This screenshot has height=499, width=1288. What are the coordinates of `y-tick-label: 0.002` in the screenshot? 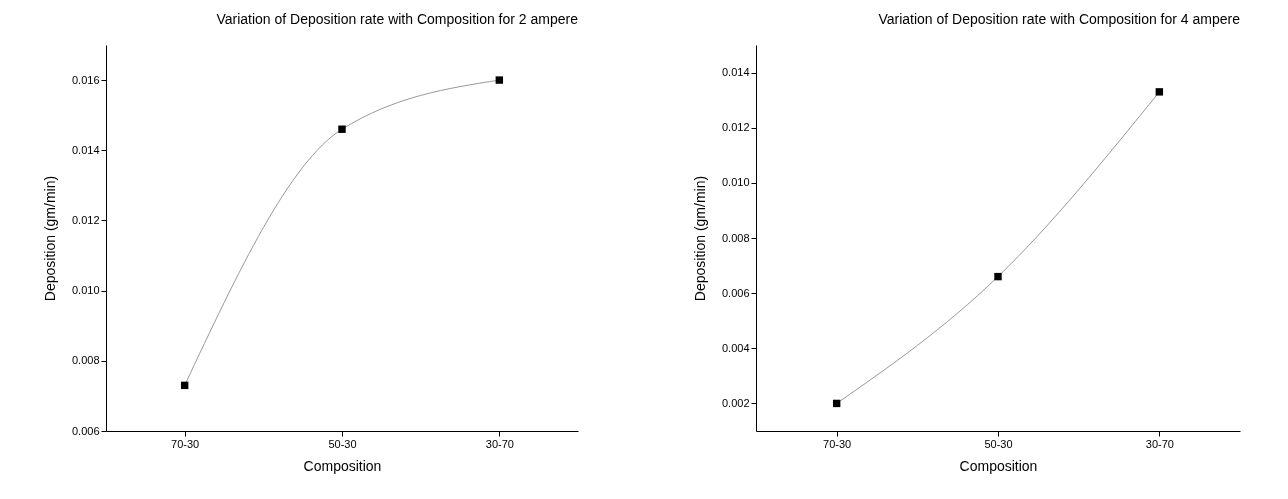 It's located at (735, 402).